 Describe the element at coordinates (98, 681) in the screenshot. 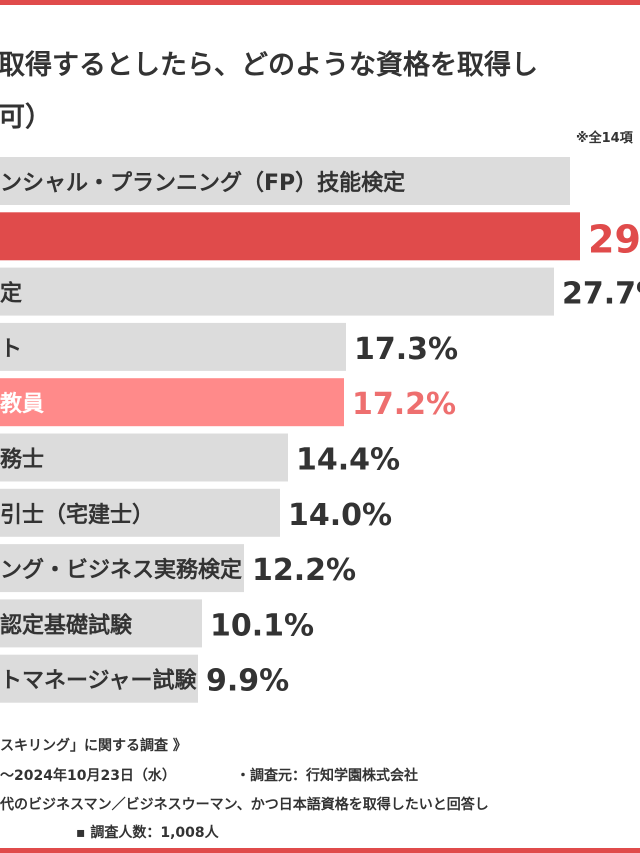

I see `bar-category-label-9: トマネージャー試験` at that location.